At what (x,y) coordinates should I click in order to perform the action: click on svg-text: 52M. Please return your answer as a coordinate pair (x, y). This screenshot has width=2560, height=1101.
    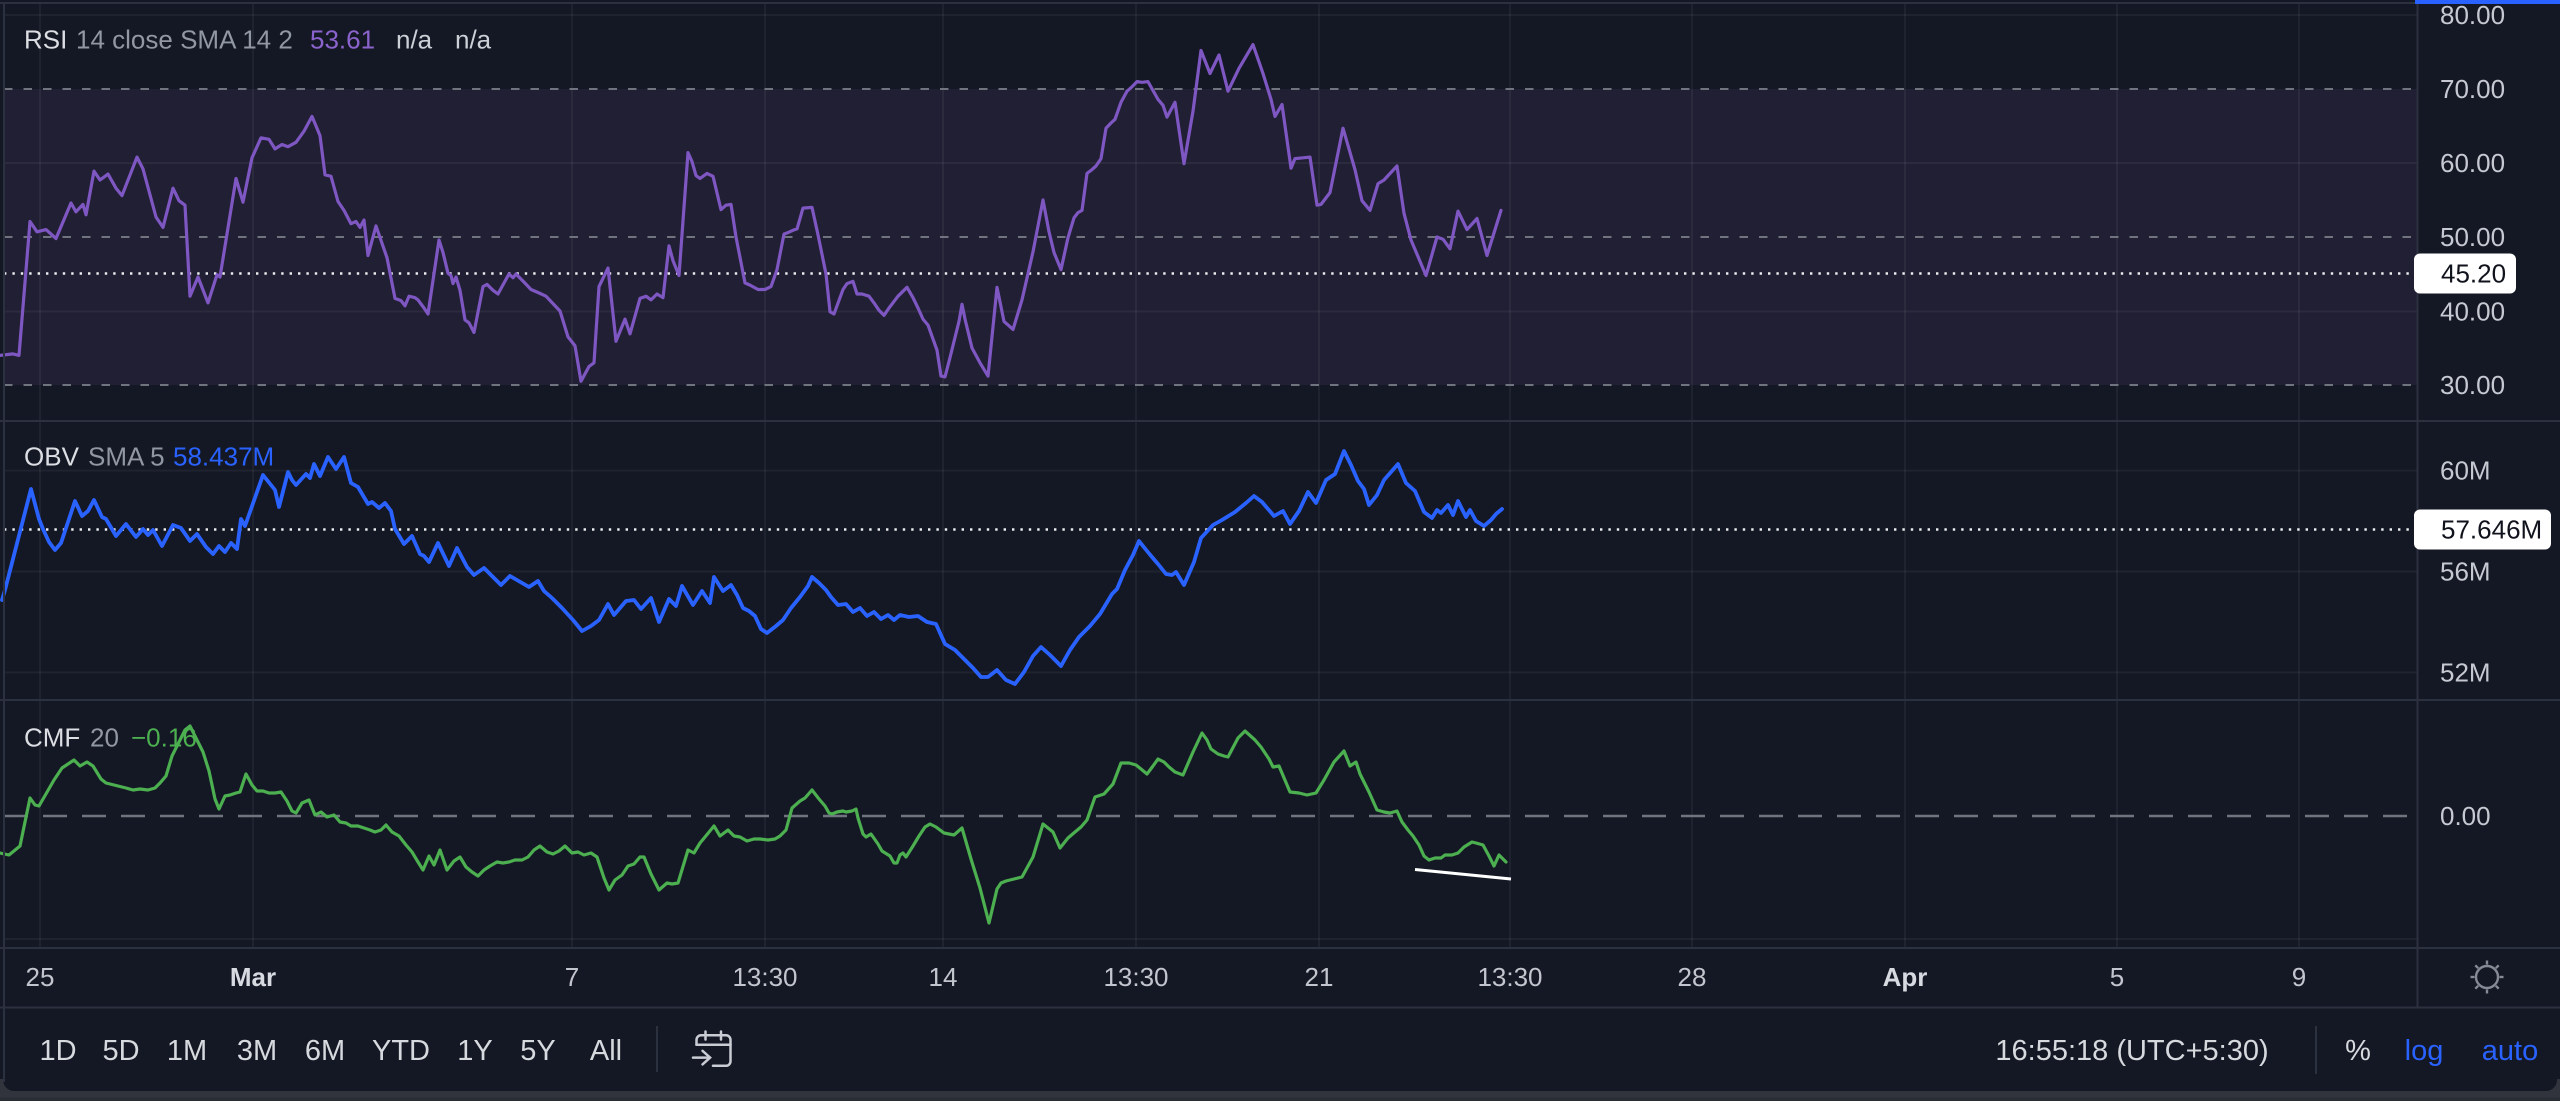
    Looking at the image, I should click on (2465, 672).